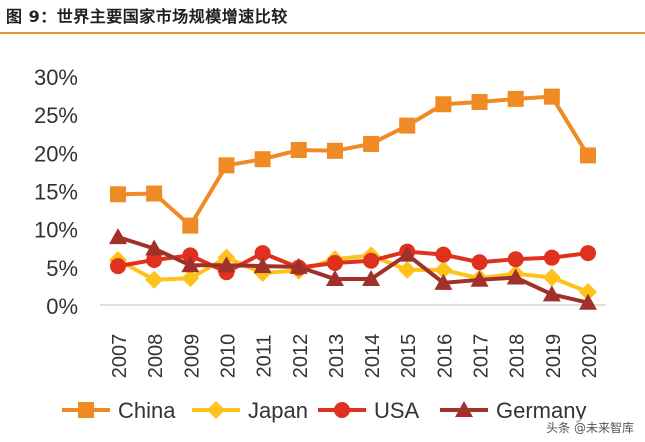 Image resolution: width=645 pixels, height=442 pixels. Describe the element at coordinates (397, 410) in the screenshot. I see `legend-usa-label: USA` at that location.